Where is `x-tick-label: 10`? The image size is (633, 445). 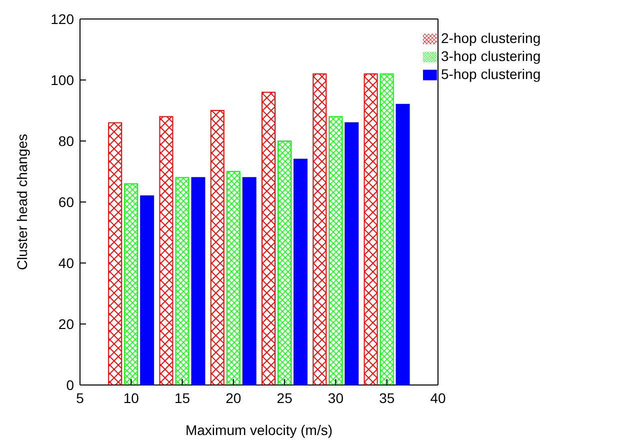 x-tick-label: 10 is located at coordinates (131, 398).